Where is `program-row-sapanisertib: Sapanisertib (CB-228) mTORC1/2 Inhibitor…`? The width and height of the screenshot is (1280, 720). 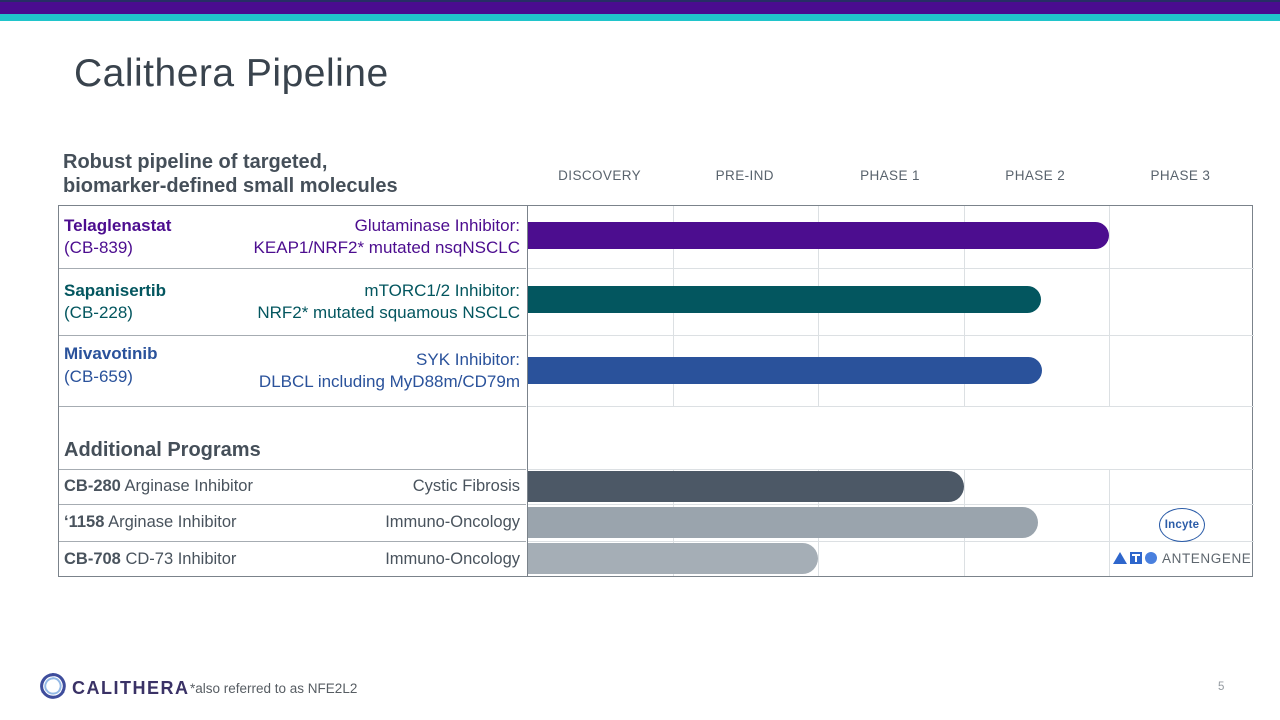 program-row-sapanisertib: Sapanisertib (CB-228) mTORC1/2 Inhibitor… is located at coordinates (292, 302).